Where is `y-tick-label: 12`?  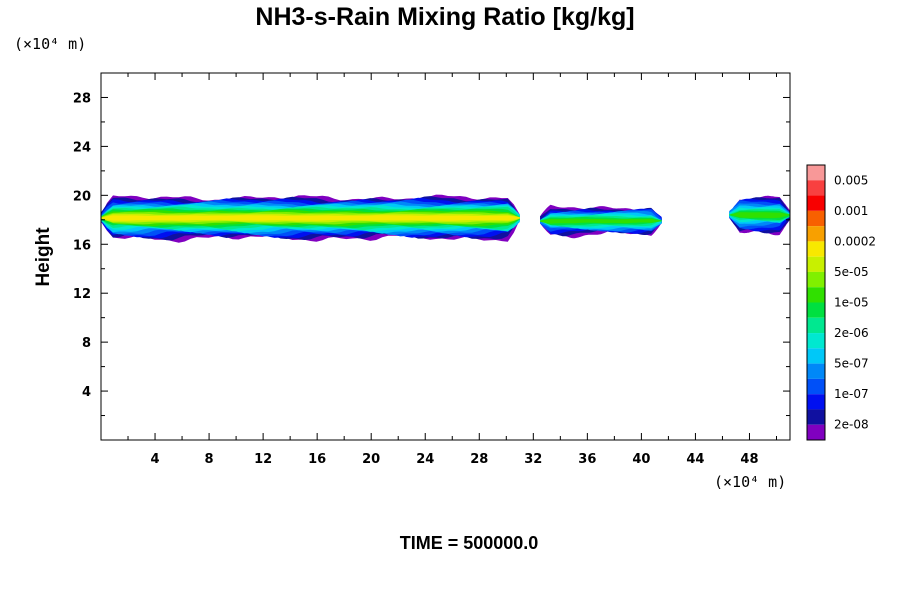
y-tick-label: 12 is located at coordinates (82, 294).